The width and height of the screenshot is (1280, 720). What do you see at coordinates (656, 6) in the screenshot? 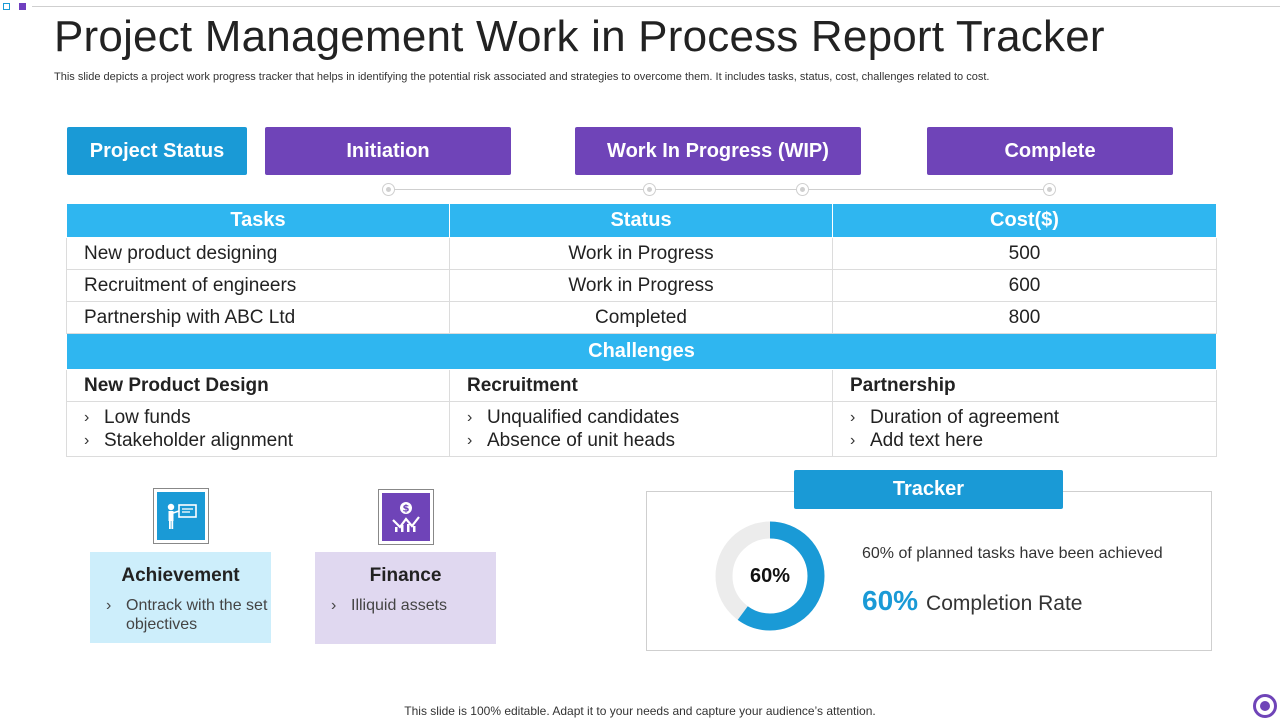
I see `top-divider` at bounding box center [656, 6].